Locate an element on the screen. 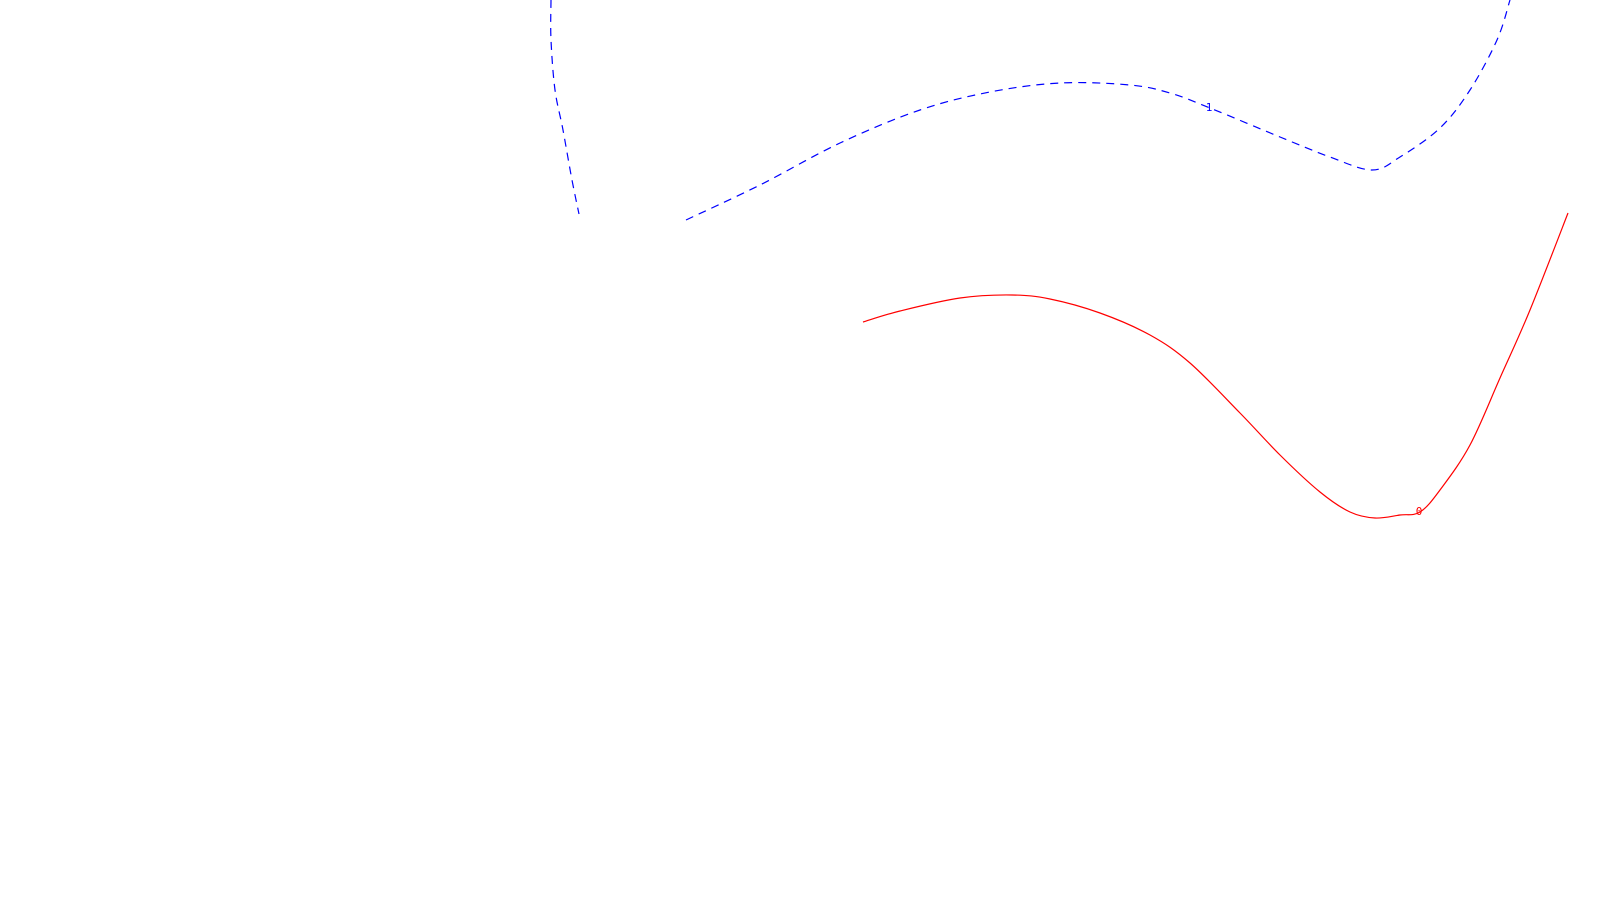 The height and width of the screenshot is (900, 1600). contour-label-1: 1 is located at coordinates (1209, 107).